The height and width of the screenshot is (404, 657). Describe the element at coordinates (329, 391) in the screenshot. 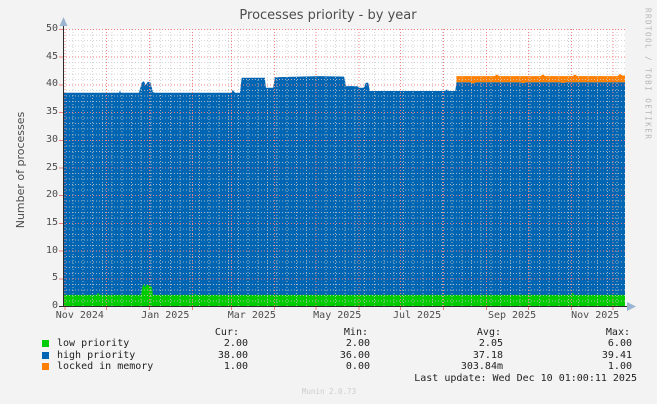

I see `munin-version-watermark: Munin 2.0.73` at that location.